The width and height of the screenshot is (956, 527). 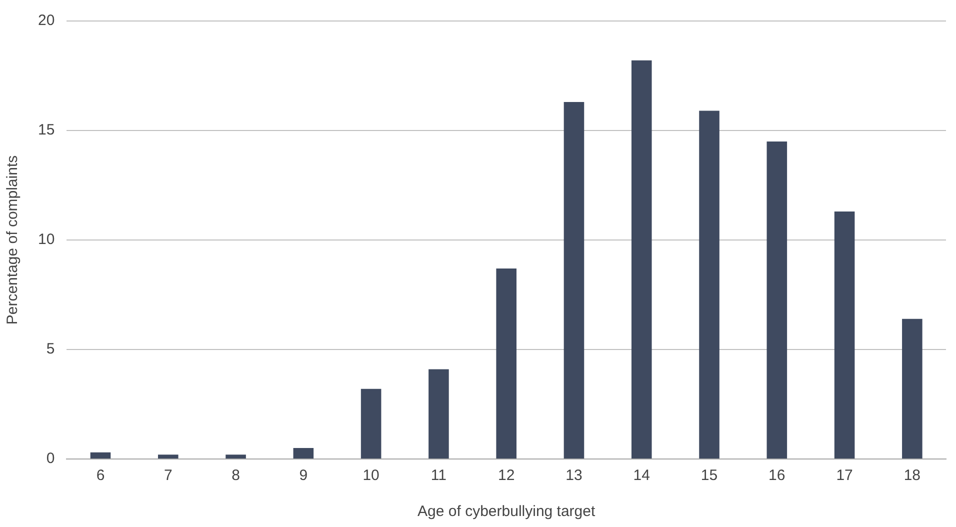 I want to click on x-tick-label: 16, so click(x=777, y=475).